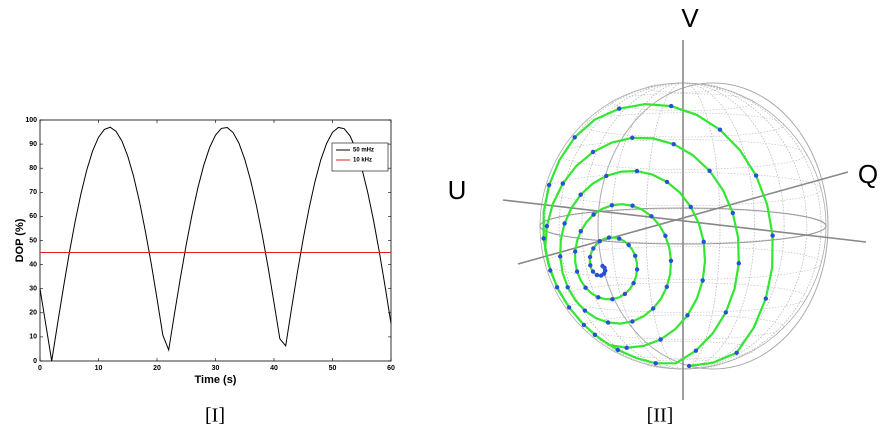 This screenshot has height=436, width=890. I want to click on x-axis-label: Time (s), so click(216, 380).